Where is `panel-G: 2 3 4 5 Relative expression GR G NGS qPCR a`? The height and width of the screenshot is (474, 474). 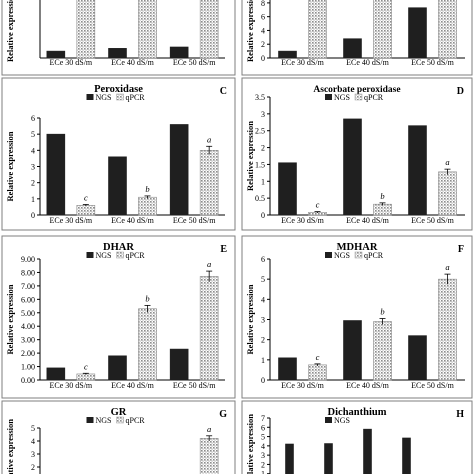
panel-G: 2 3 4 5 Relative expression GR G NGS qPCR a is located at coordinates (118, 437).